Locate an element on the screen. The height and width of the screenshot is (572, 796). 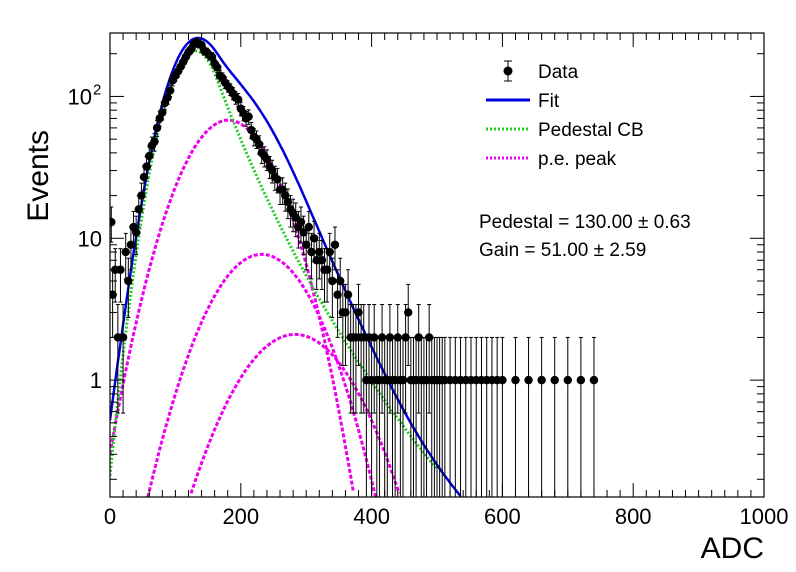
x-tick-label: 1000 is located at coordinates (764, 516).